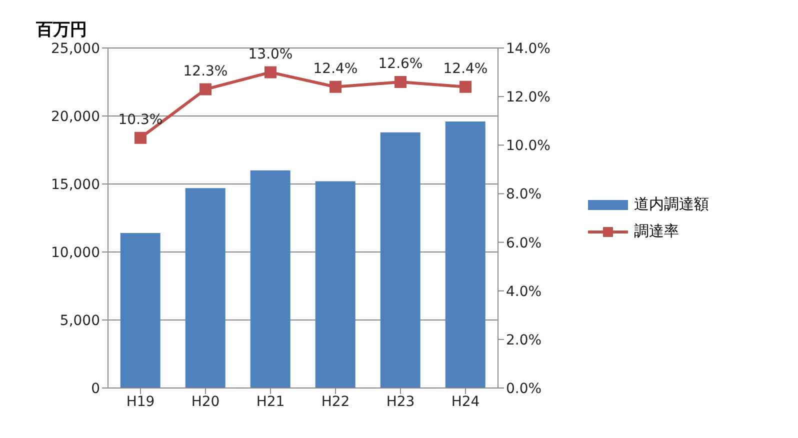 This screenshot has height=438, width=798. What do you see at coordinates (524, 194) in the screenshot?
I see `y2-tick-label: 8.0%` at bounding box center [524, 194].